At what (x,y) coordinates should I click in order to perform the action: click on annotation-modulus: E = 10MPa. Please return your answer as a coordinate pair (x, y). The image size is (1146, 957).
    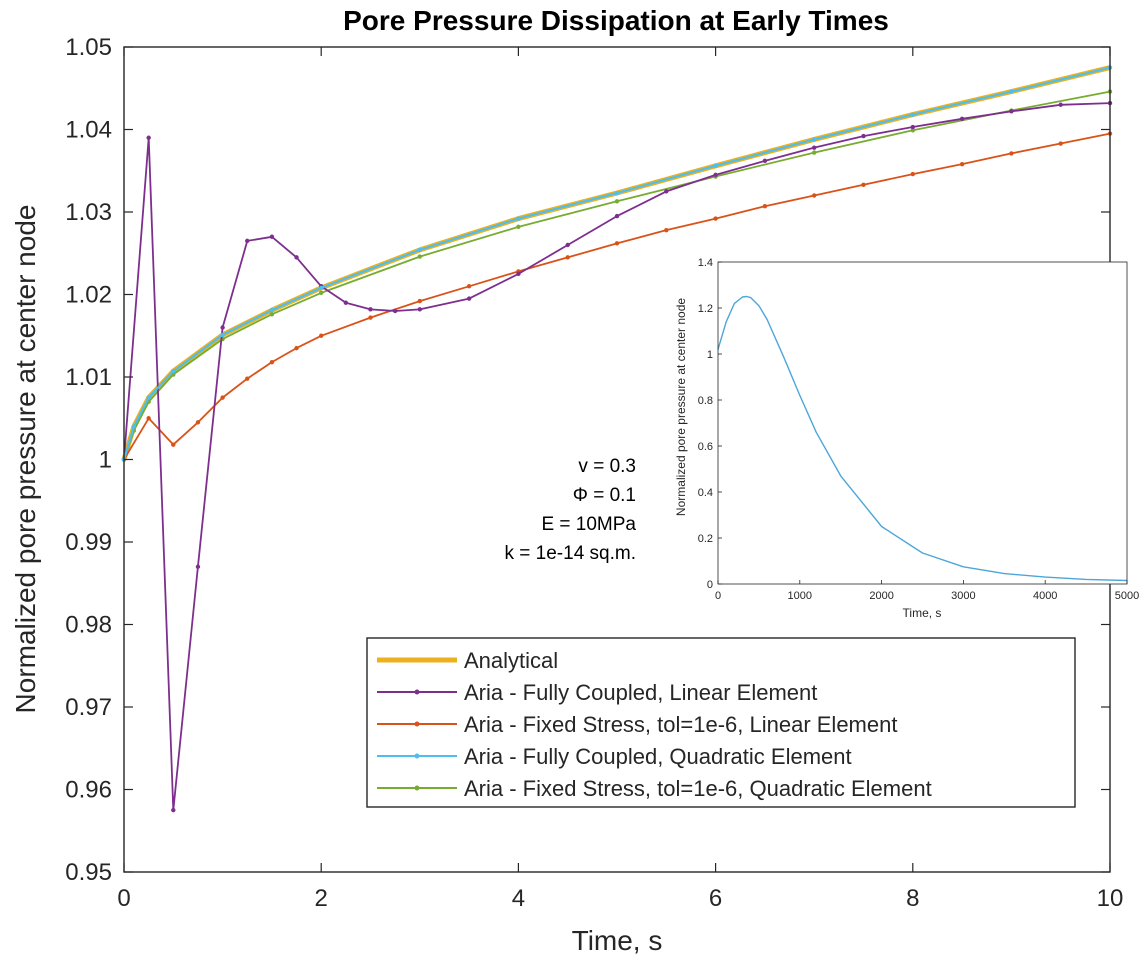
    Looking at the image, I should click on (588, 524).